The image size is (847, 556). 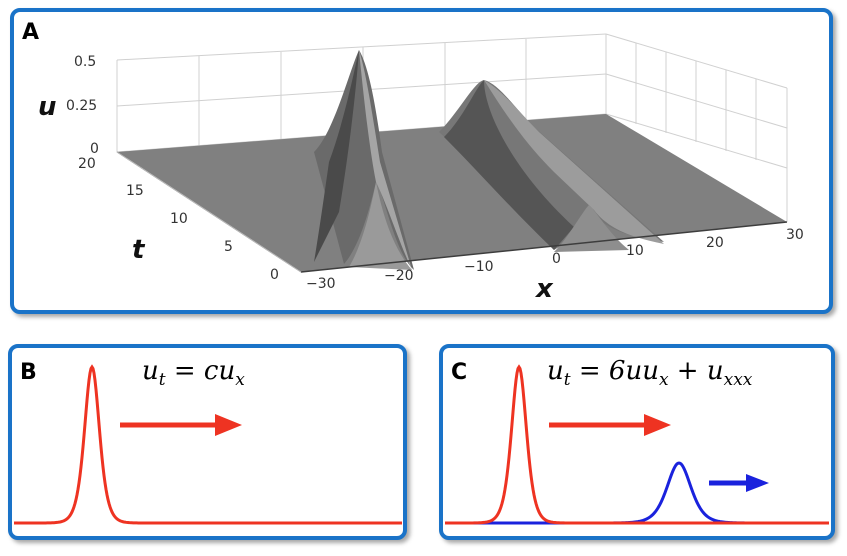 I want to click on arrow-b-head, so click(x=228, y=425).